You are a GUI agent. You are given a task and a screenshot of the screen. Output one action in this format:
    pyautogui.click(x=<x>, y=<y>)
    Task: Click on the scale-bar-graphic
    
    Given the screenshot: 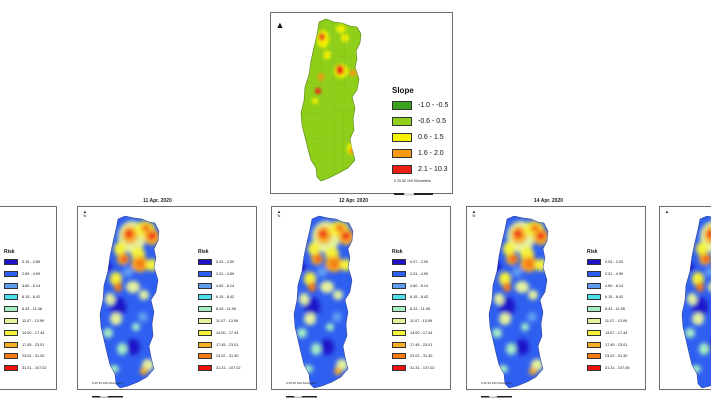 What is the action you would take?
    pyautogui.click(x=107, y=396)
    